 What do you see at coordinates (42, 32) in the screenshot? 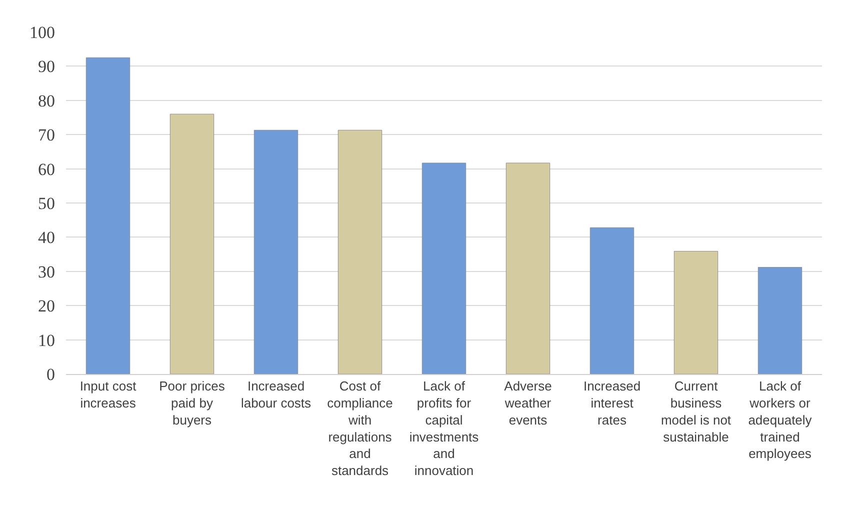
I see `y-tick-label: 100` at bounding box center [42, 32].